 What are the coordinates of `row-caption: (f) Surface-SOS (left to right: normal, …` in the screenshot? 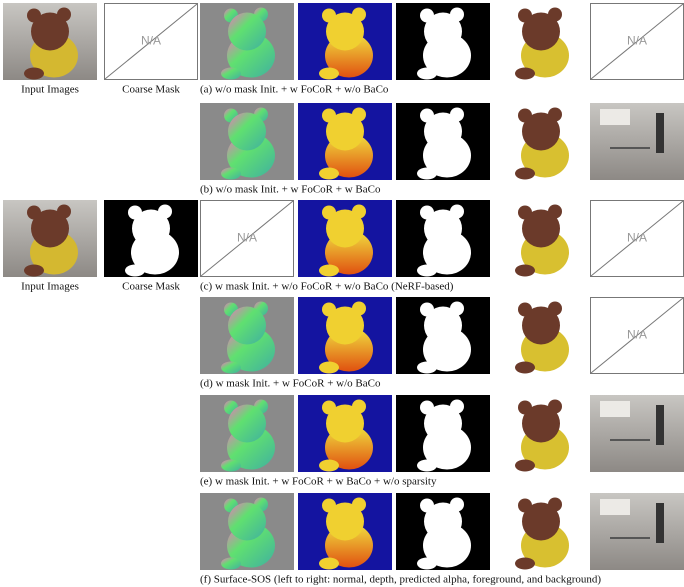 It's located at (400, 580).